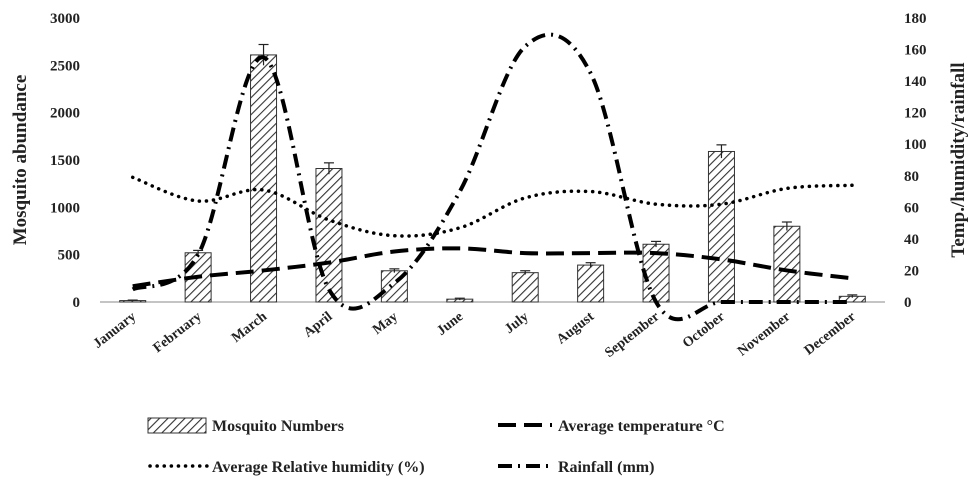 The image size is (977, 481). What do you see at coordinates (606, 467) in the screenshot?
I see `legend-label-rainfall: Rainfall (mm)` at bounding box center [606, 467].